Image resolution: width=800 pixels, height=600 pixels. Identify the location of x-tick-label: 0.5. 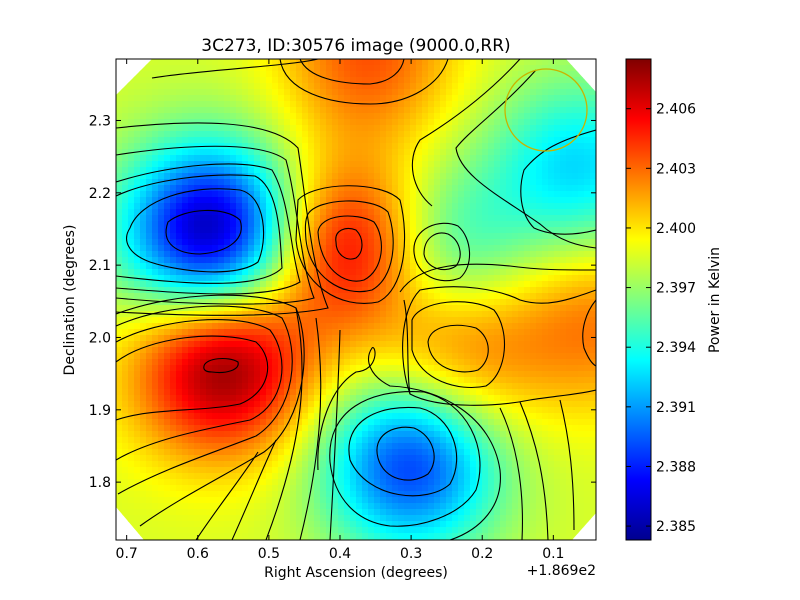
(269, 554).